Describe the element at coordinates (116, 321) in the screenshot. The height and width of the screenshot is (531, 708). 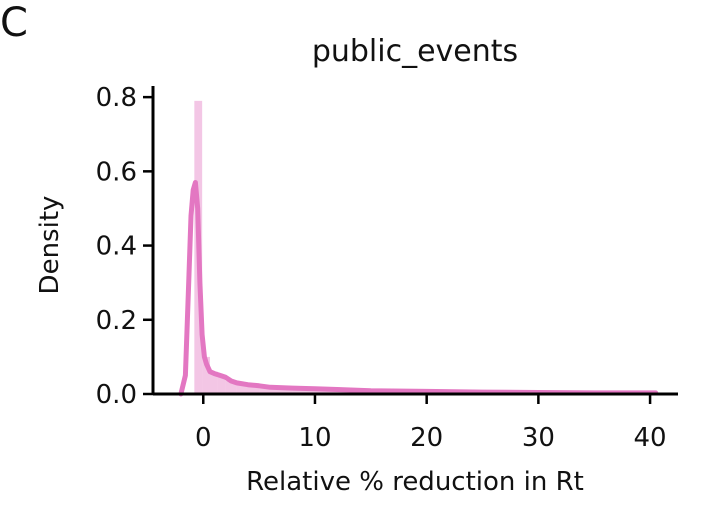
I see `y-tick-label: 0.2` at that location.